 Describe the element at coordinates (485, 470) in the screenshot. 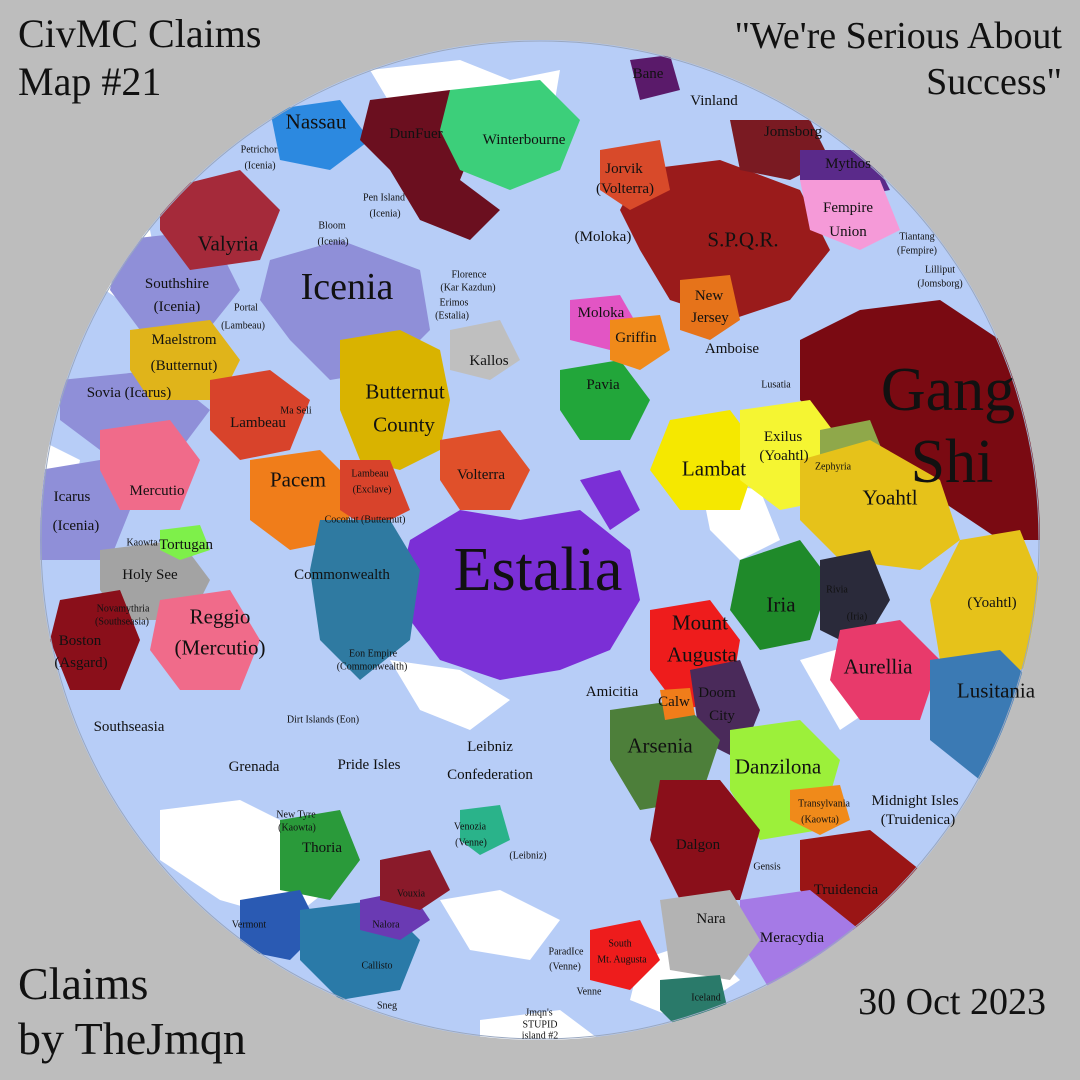

I see `claim-volterra` at that location.